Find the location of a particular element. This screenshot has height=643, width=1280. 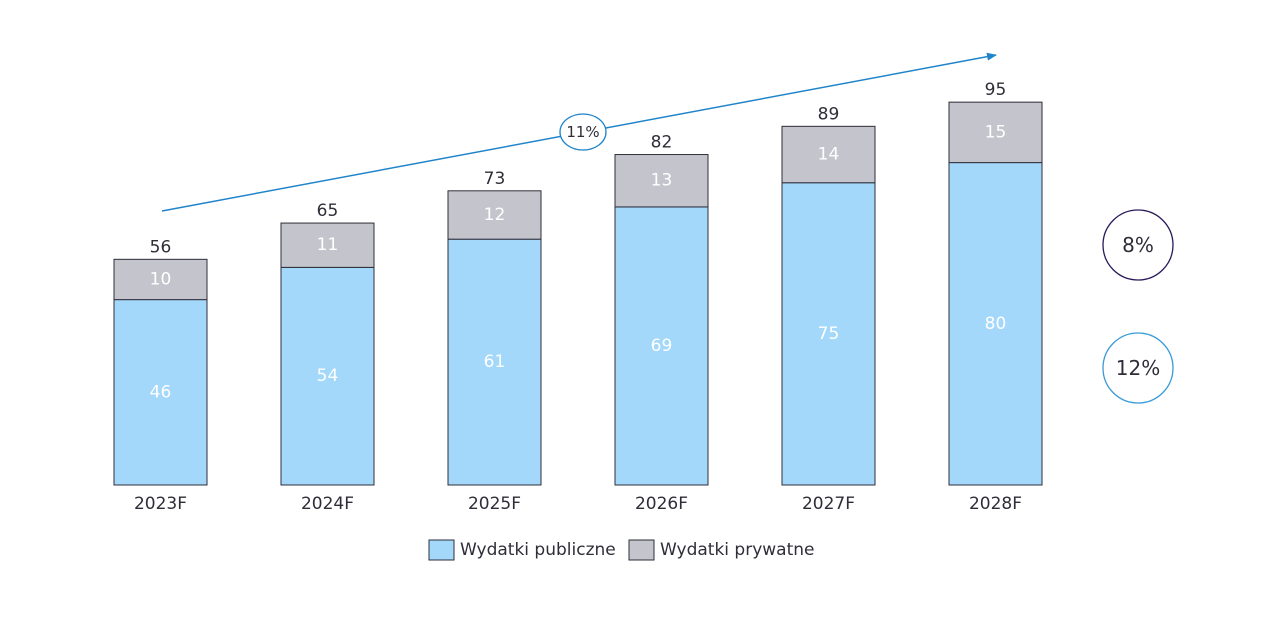

legend-swatch-public is located at coordinates (441, 550).